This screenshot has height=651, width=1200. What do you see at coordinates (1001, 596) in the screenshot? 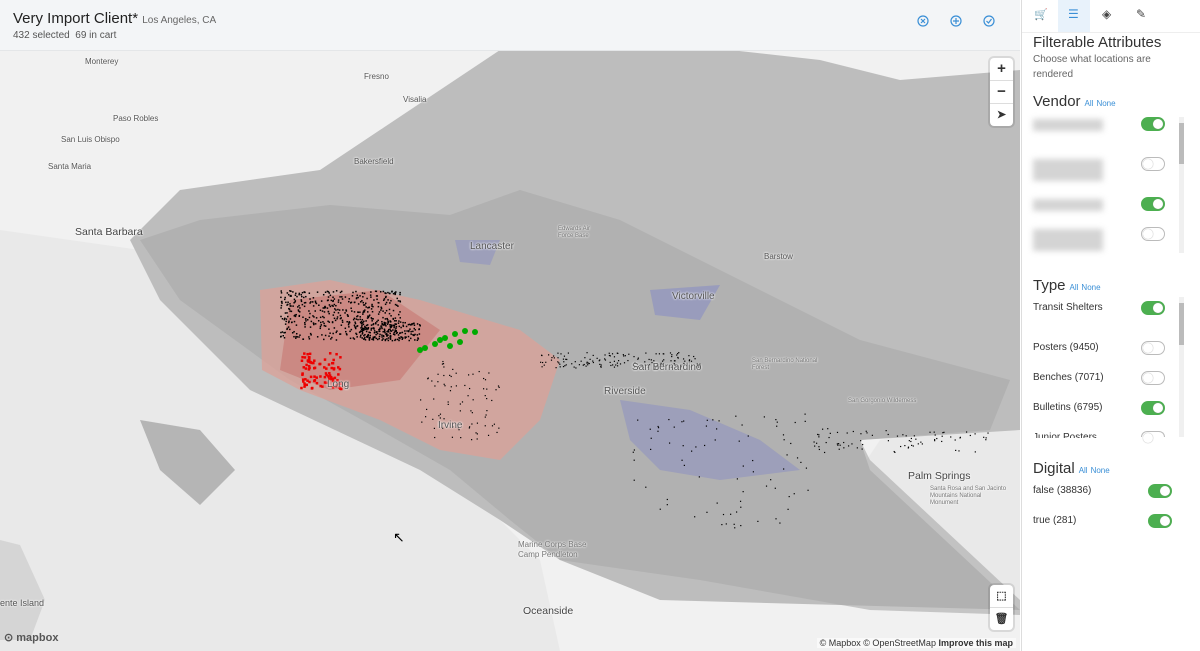
I see `draw-polygon: ⬚` at bounding box center [1001, 596].